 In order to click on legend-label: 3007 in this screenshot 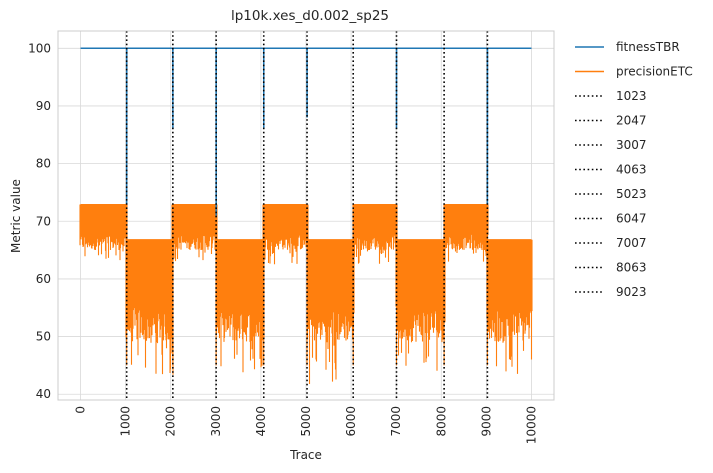, I will do `click(631, 145)`.